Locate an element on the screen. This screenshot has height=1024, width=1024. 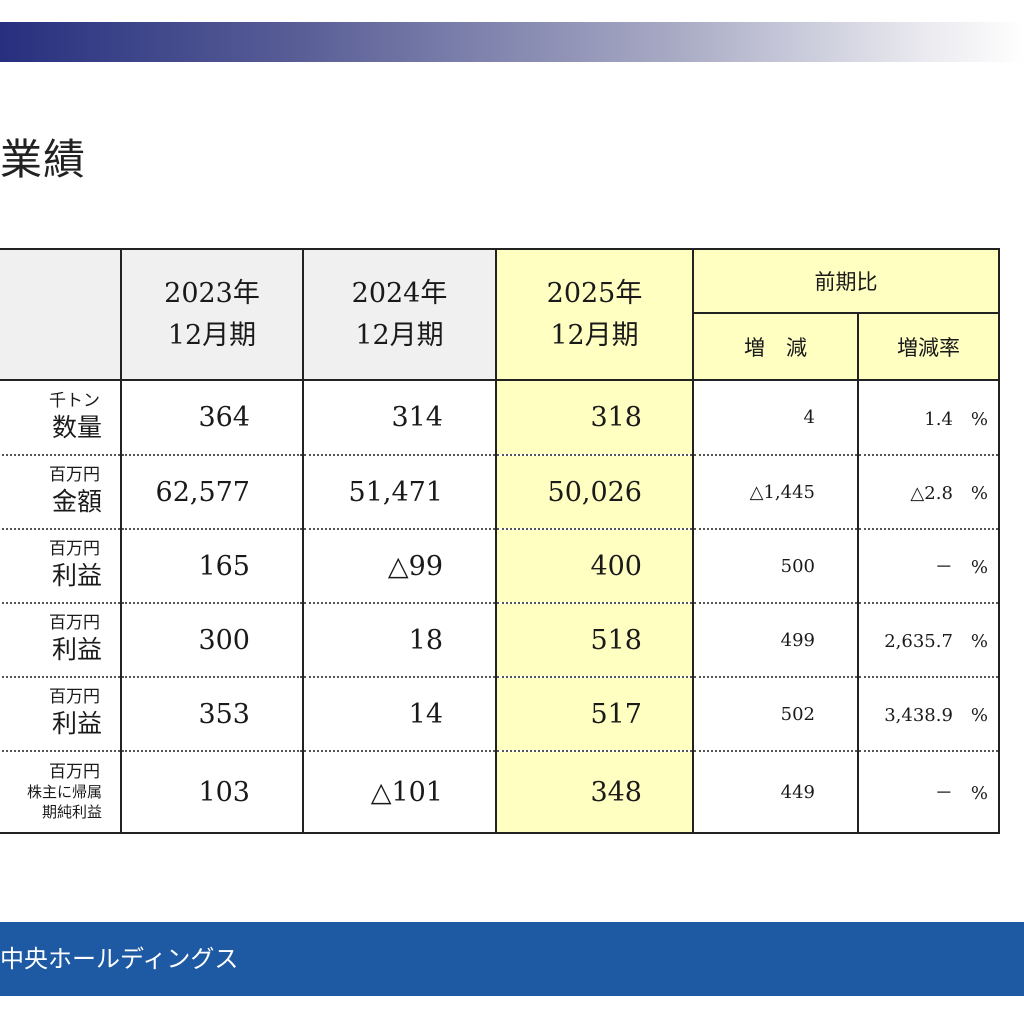
cell-2025: 50,026 is located at coordinates (594, 492).